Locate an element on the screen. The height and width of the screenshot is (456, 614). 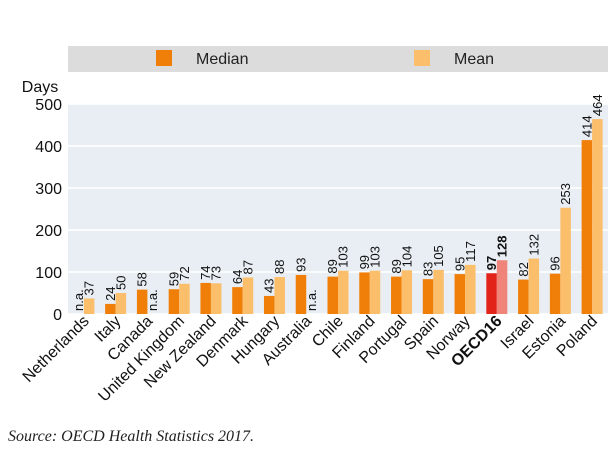
legend-label-mean: Mean is located at coordinates (474, 59).